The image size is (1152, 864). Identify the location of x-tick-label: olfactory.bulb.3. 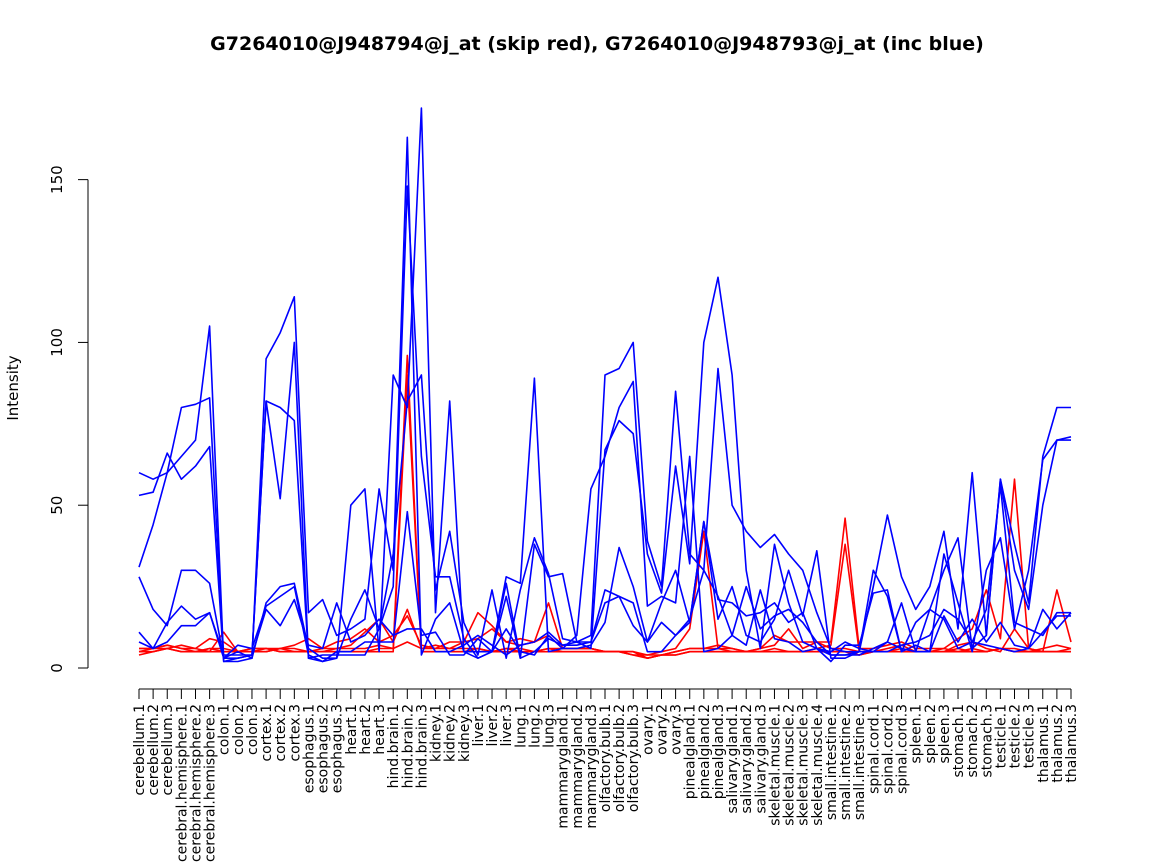
(634, 758).